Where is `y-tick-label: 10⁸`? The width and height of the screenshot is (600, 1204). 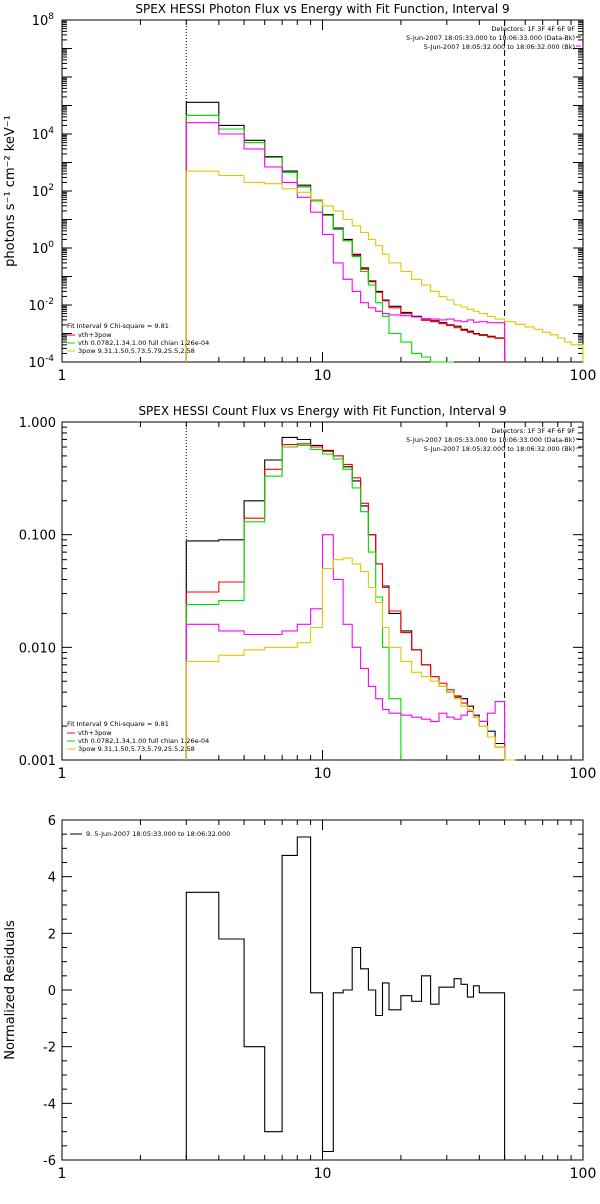
y-tick-label: 10⁸ is located at coordinates (43, 20).